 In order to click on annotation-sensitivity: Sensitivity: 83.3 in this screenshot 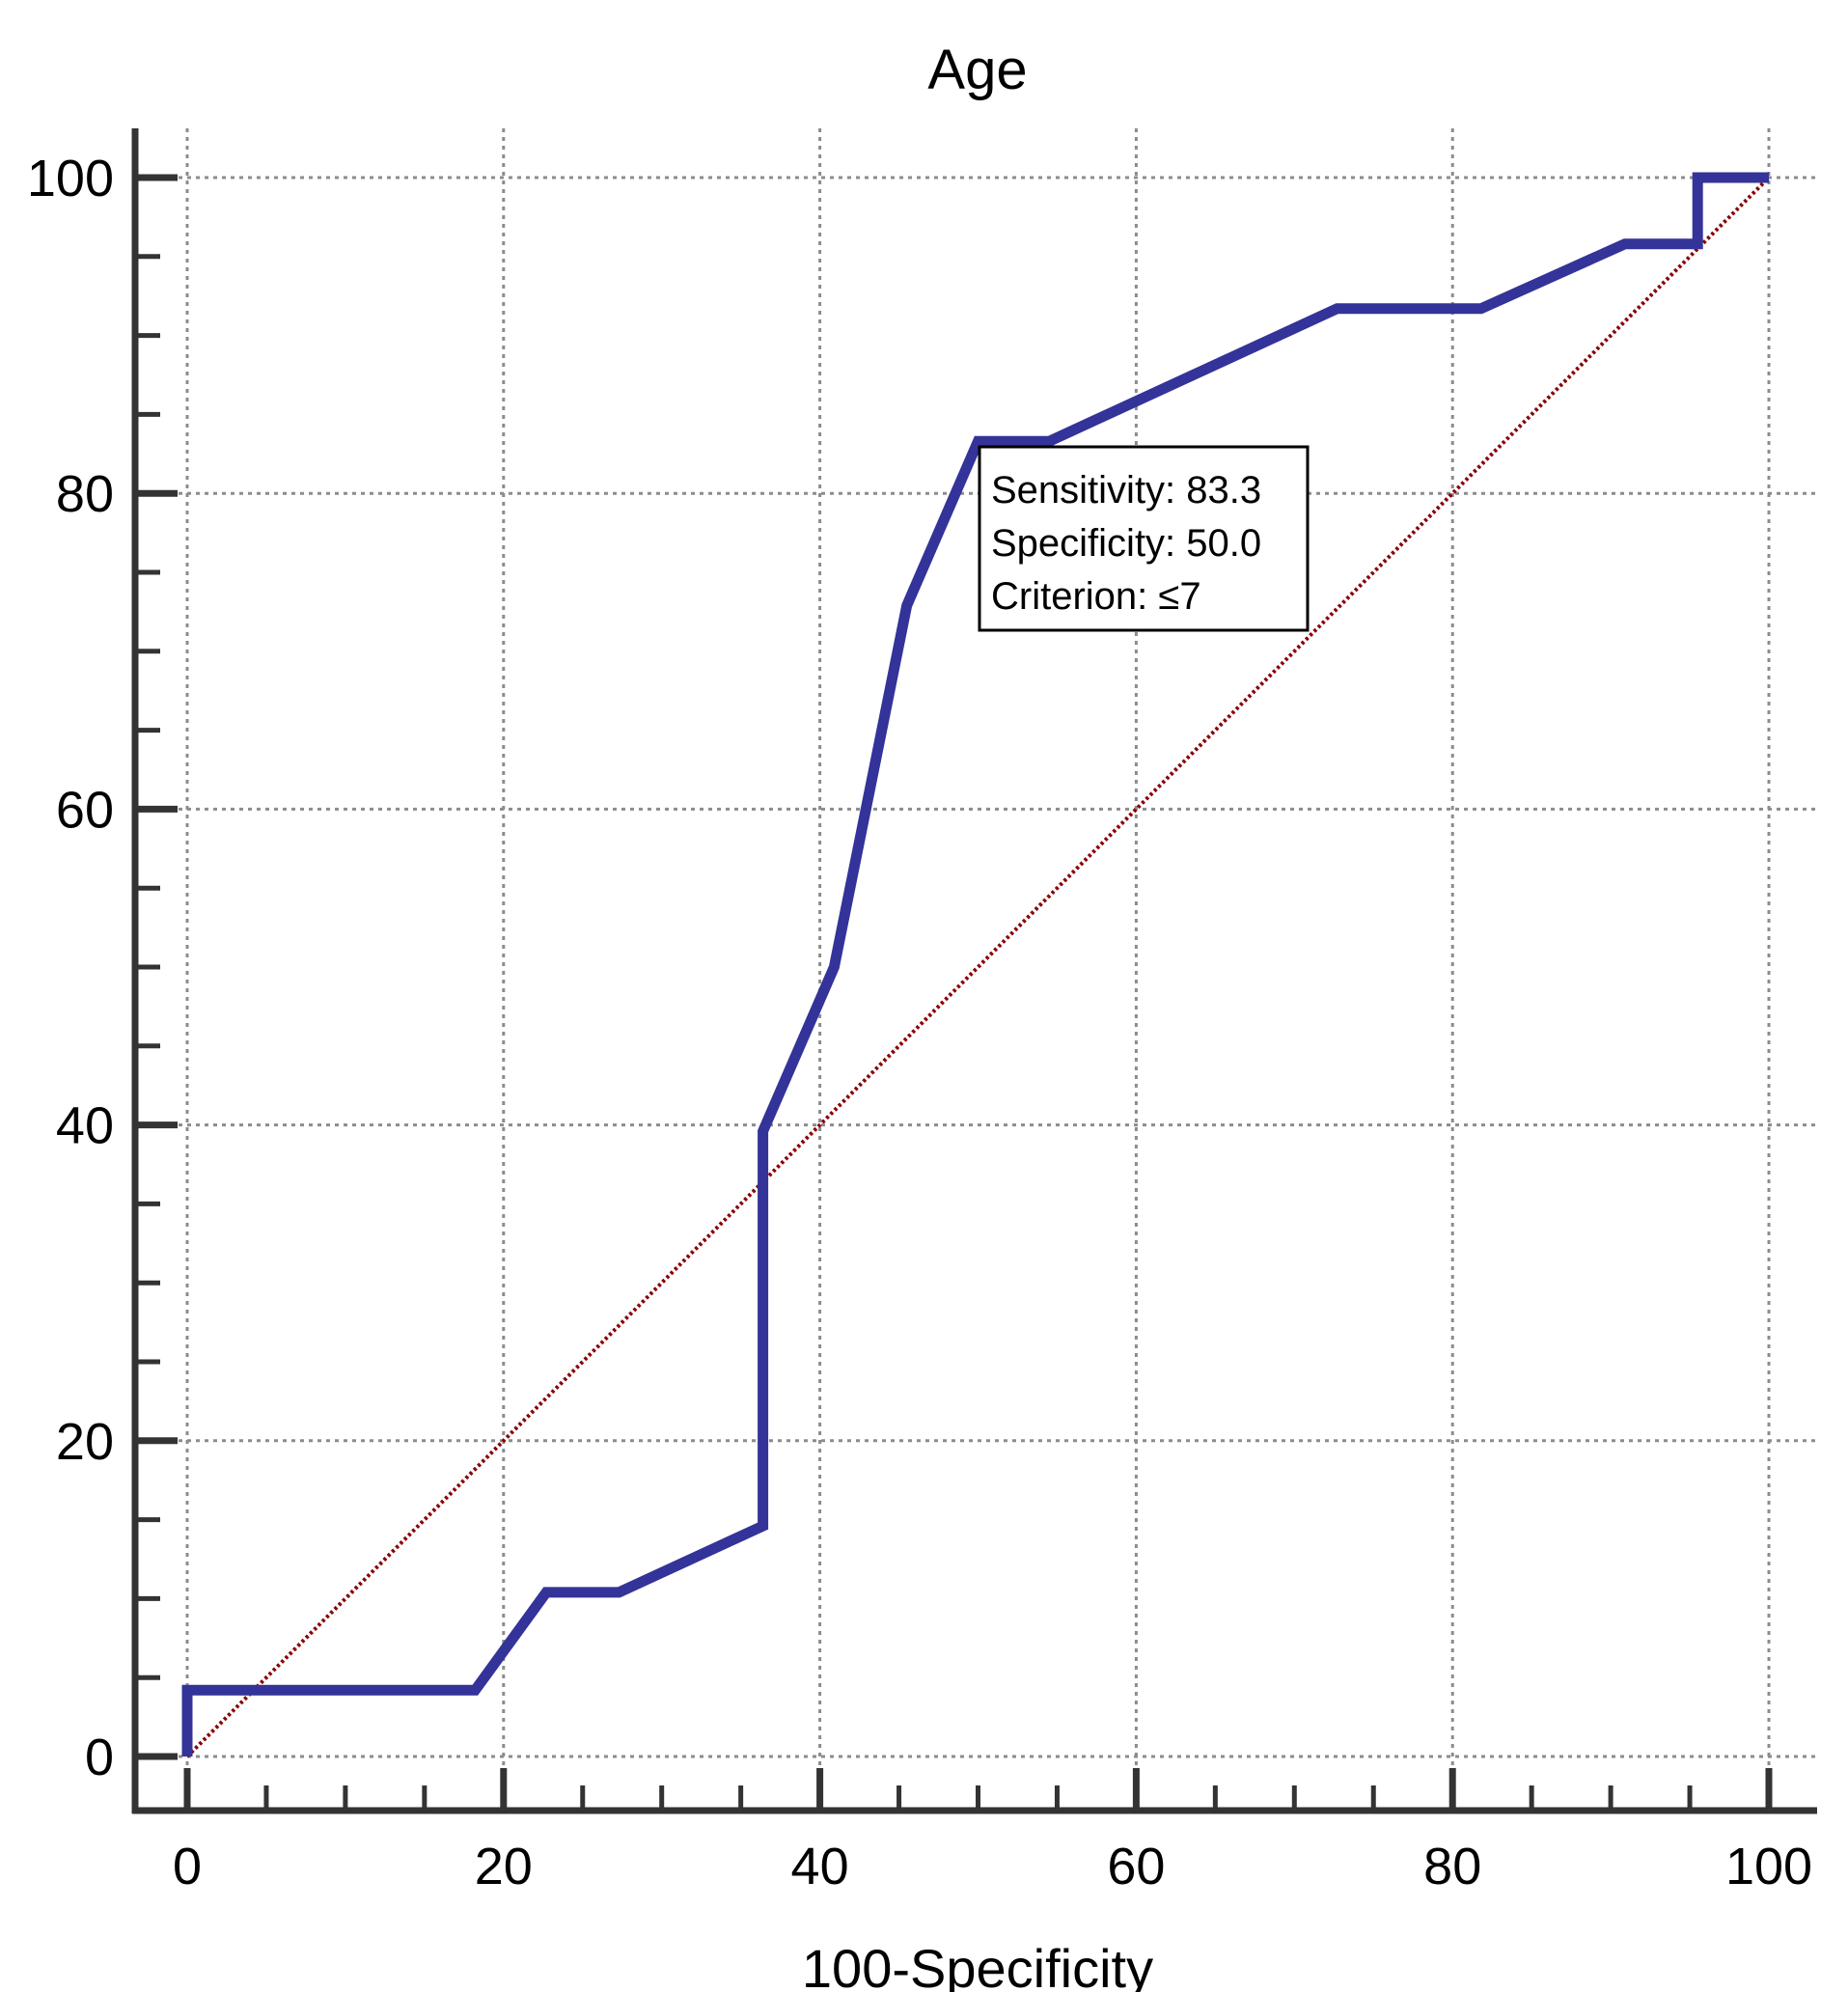, I will do `click(1126, 490)`.